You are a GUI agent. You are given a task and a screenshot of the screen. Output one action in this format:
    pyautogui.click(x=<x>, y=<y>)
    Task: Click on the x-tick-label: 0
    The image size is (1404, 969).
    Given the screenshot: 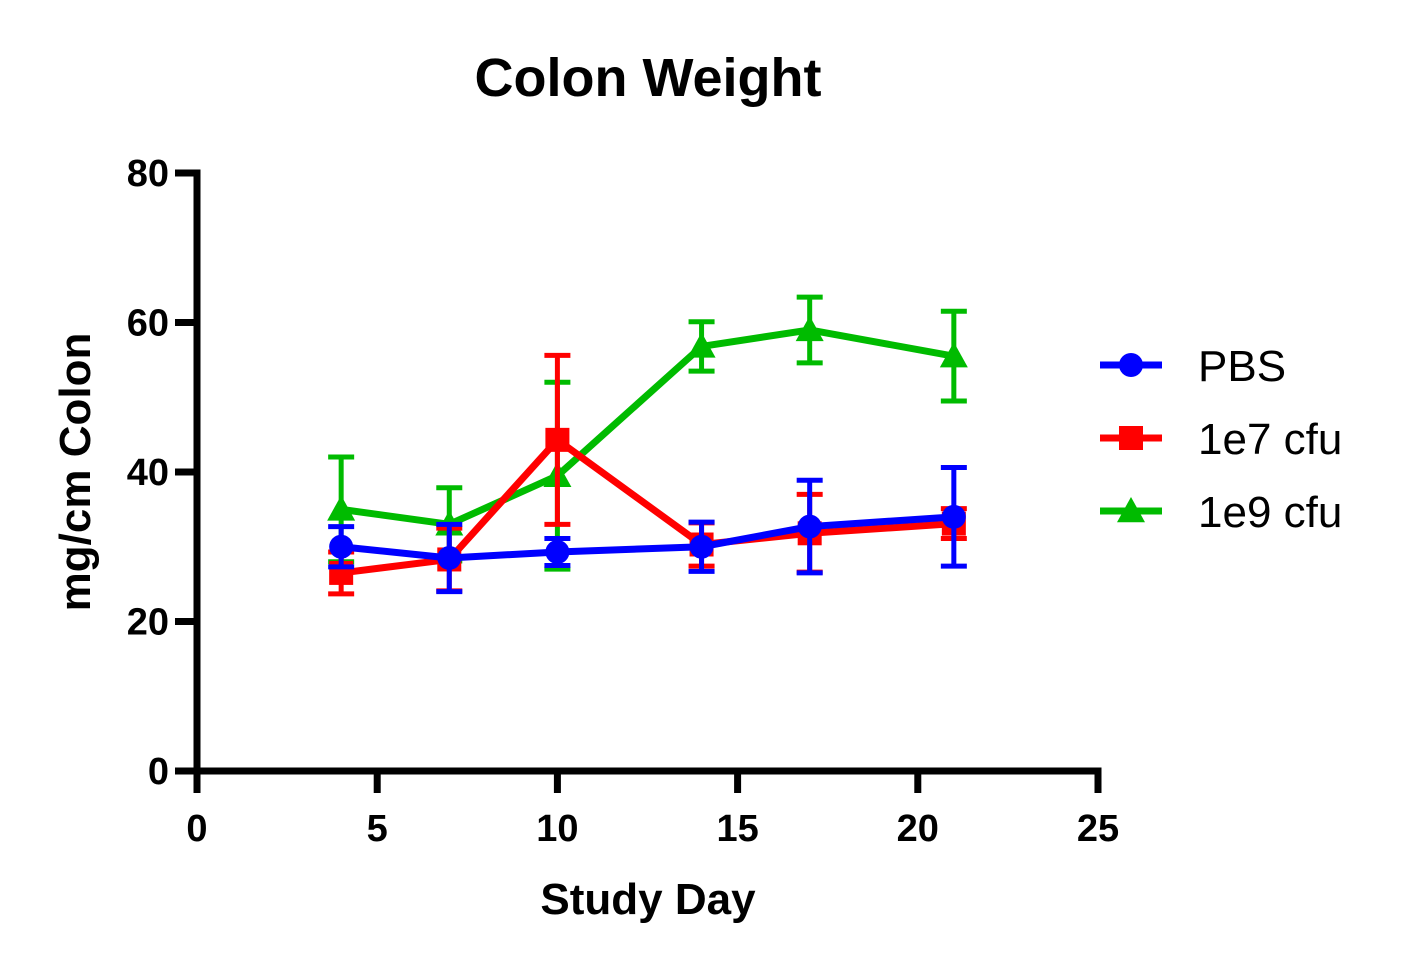 What is the action you would take?
    pyautogui.click(x=196, y=829)
    